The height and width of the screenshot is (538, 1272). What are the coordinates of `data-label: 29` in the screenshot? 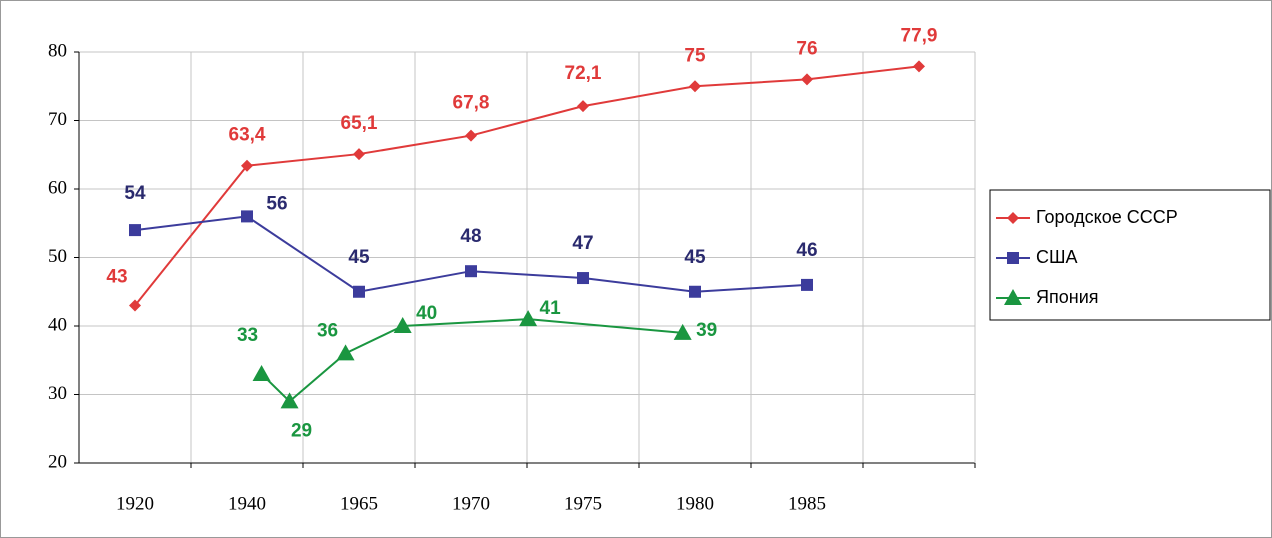 It's located at (301, 430).